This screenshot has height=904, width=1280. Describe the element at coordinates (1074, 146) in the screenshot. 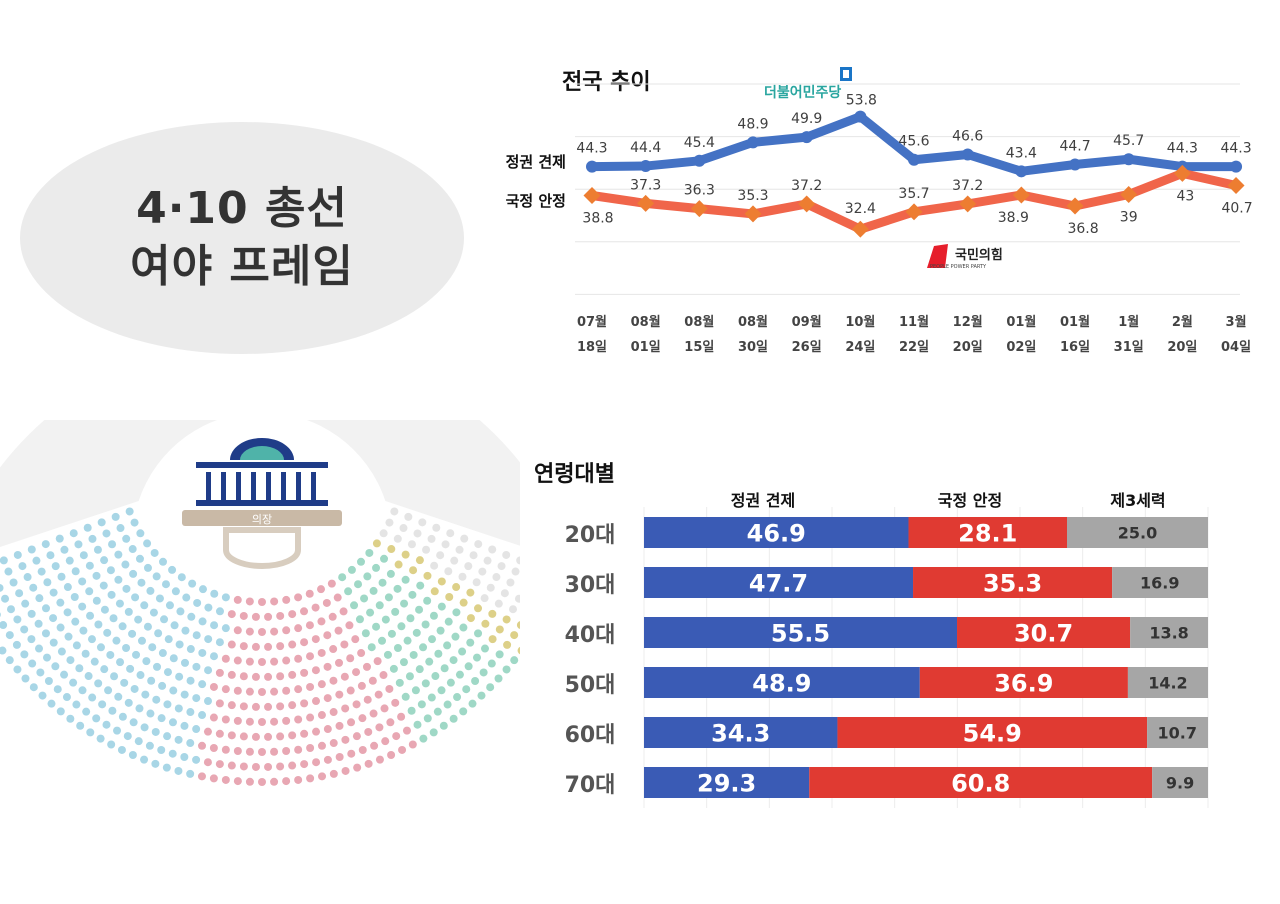

I see `data-label: 44.7` at that location.